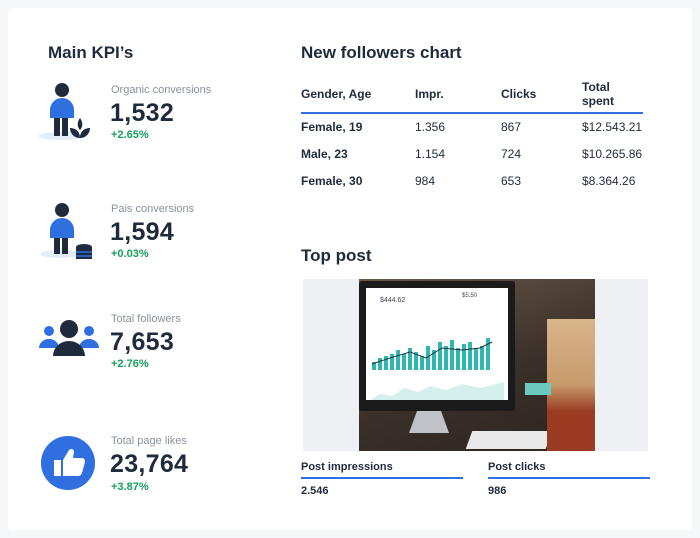  What do you see at coordinates (69, 338) in the screenshot?
I see `group-icon` at bounding box center [69, 338].